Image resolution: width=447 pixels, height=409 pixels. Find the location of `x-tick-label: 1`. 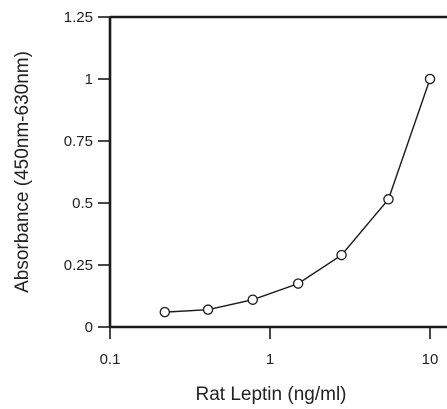

x-tick-label: 1 is located at coordinates (270, 359).